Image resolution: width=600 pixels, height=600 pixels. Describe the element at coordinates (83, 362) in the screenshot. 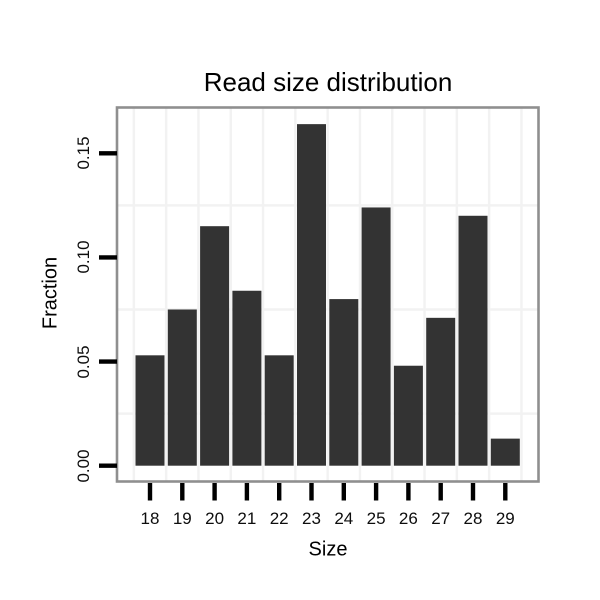

I see `y-tick-label: 0.05` at that location.